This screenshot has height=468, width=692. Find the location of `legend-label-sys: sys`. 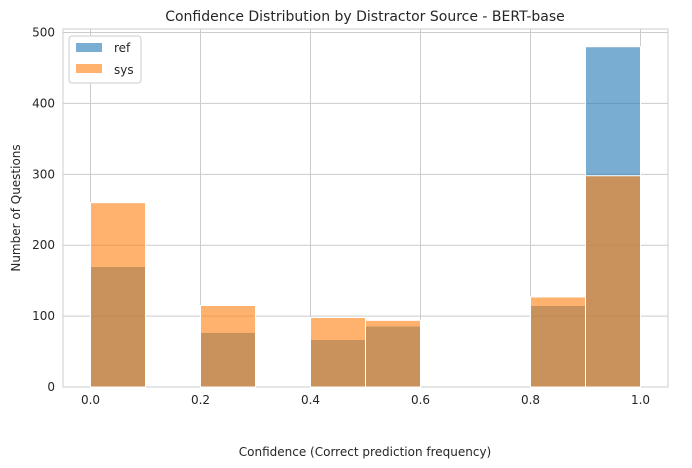

legend-label-sys: sys is located at coordinates (124, 70).